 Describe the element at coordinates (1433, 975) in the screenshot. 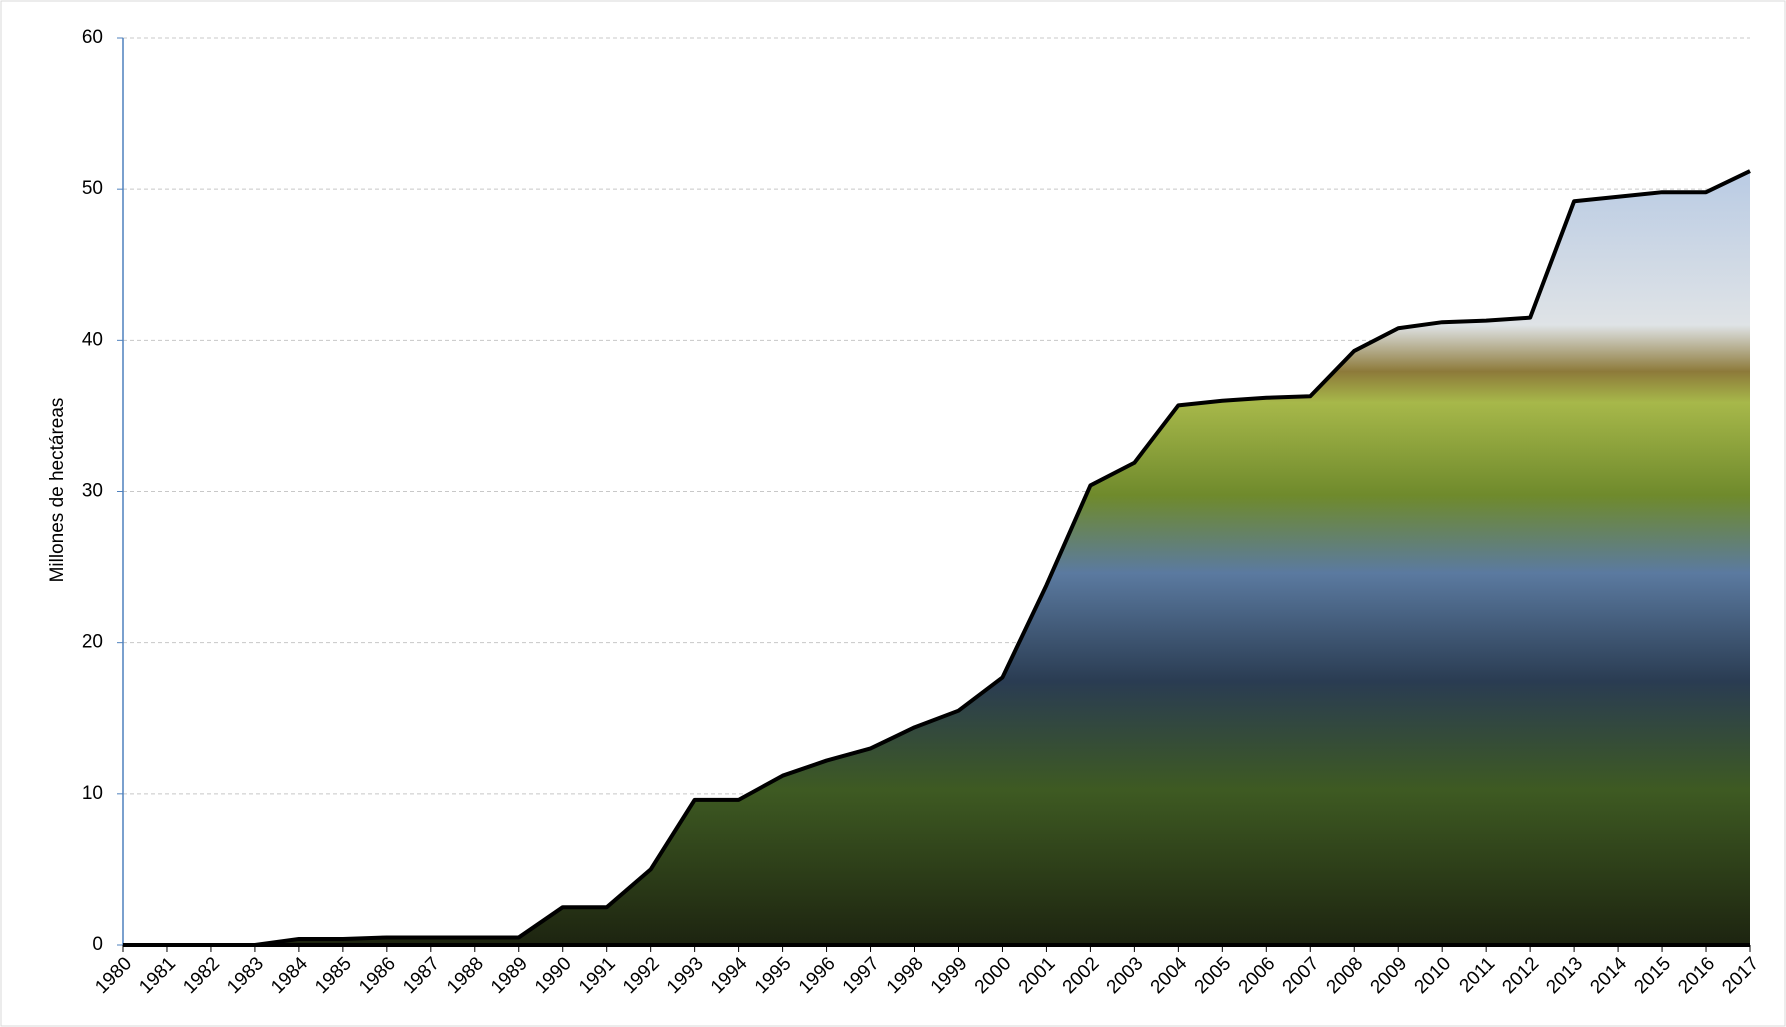

I see `x-tick-label: 2010` at that location.